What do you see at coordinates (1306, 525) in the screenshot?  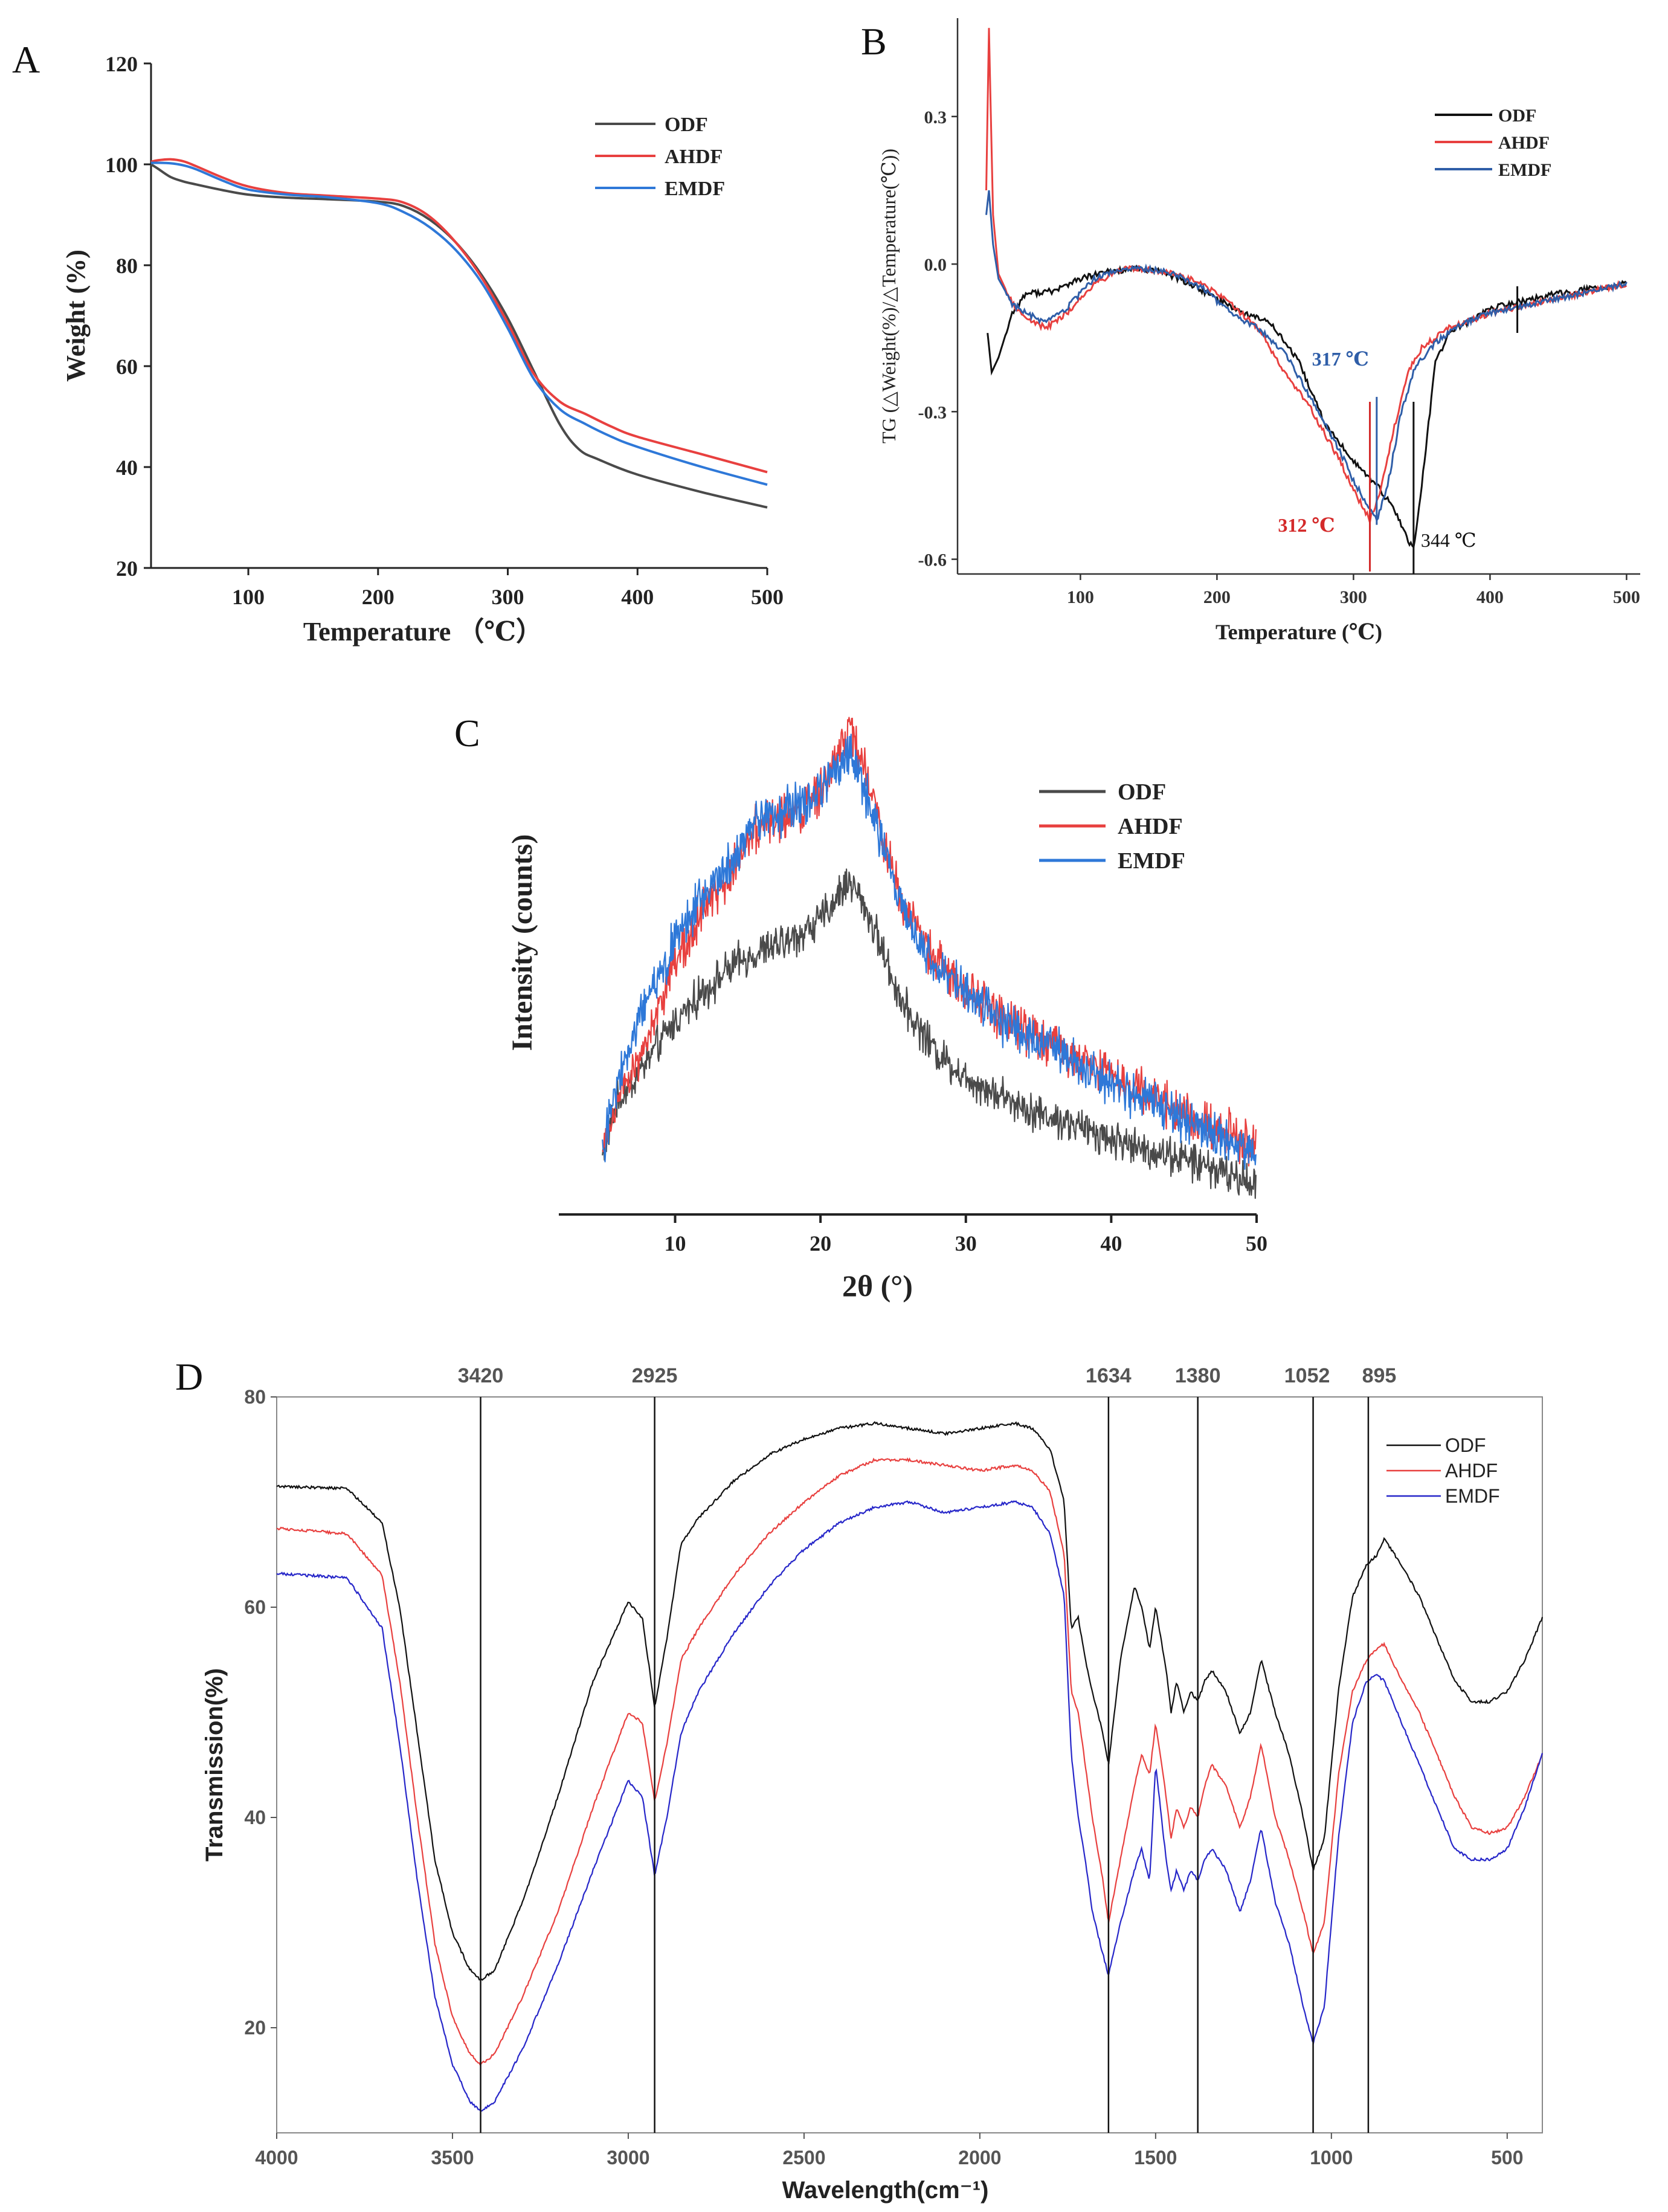 I see `b-peak-label-312: 312 ℃` at bounding box center [1306, 525].